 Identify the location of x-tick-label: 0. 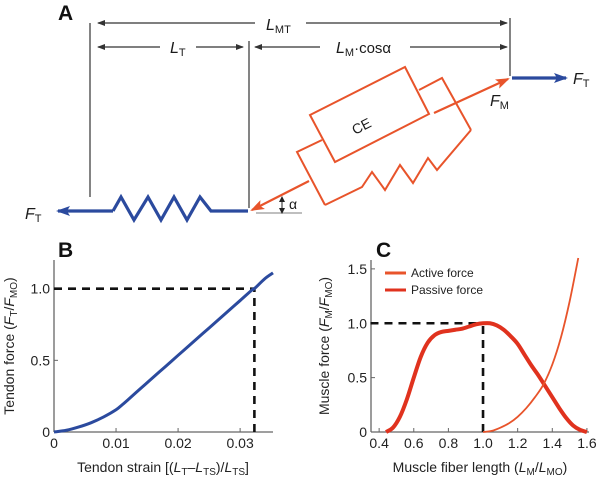
(54, 443).